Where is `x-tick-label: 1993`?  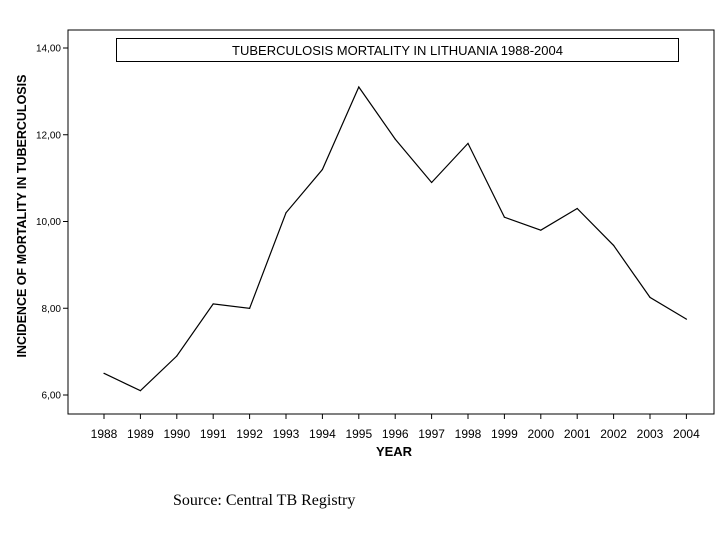
x-tick-label: 1993 is located at coordinates (286, 434).